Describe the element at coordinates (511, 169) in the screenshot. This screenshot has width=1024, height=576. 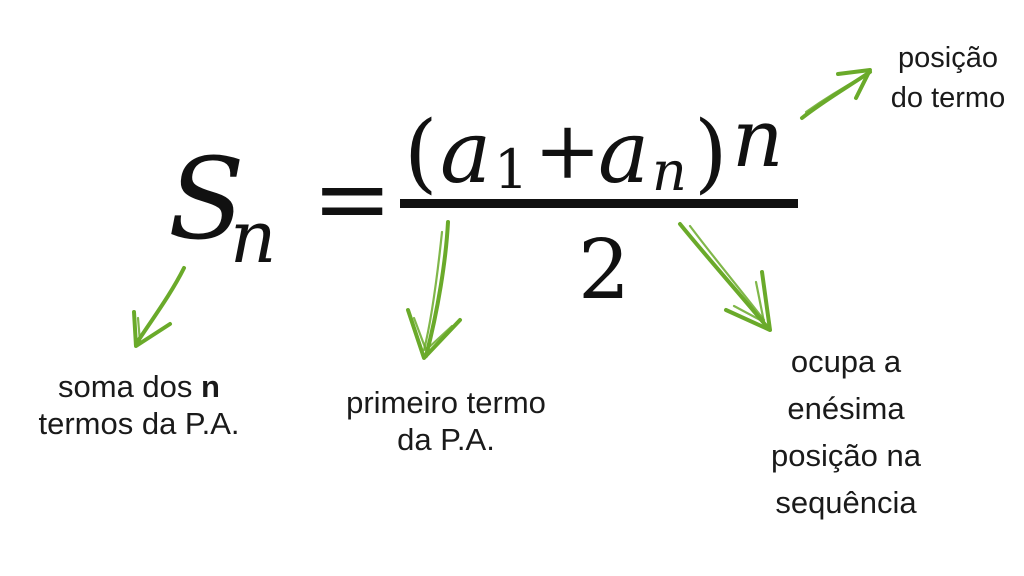
I see `a1-subscript: 1` at that location.